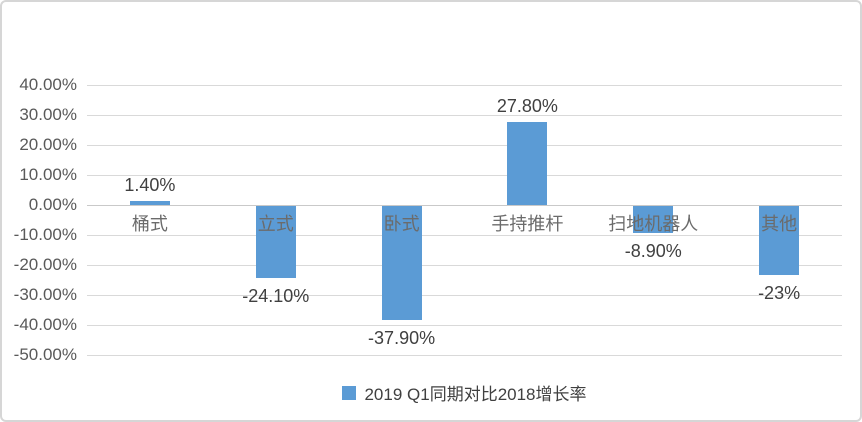 The width and height of the screenshot is (862, 422). I want to click on category-label: 卧式, so click(401, 224).